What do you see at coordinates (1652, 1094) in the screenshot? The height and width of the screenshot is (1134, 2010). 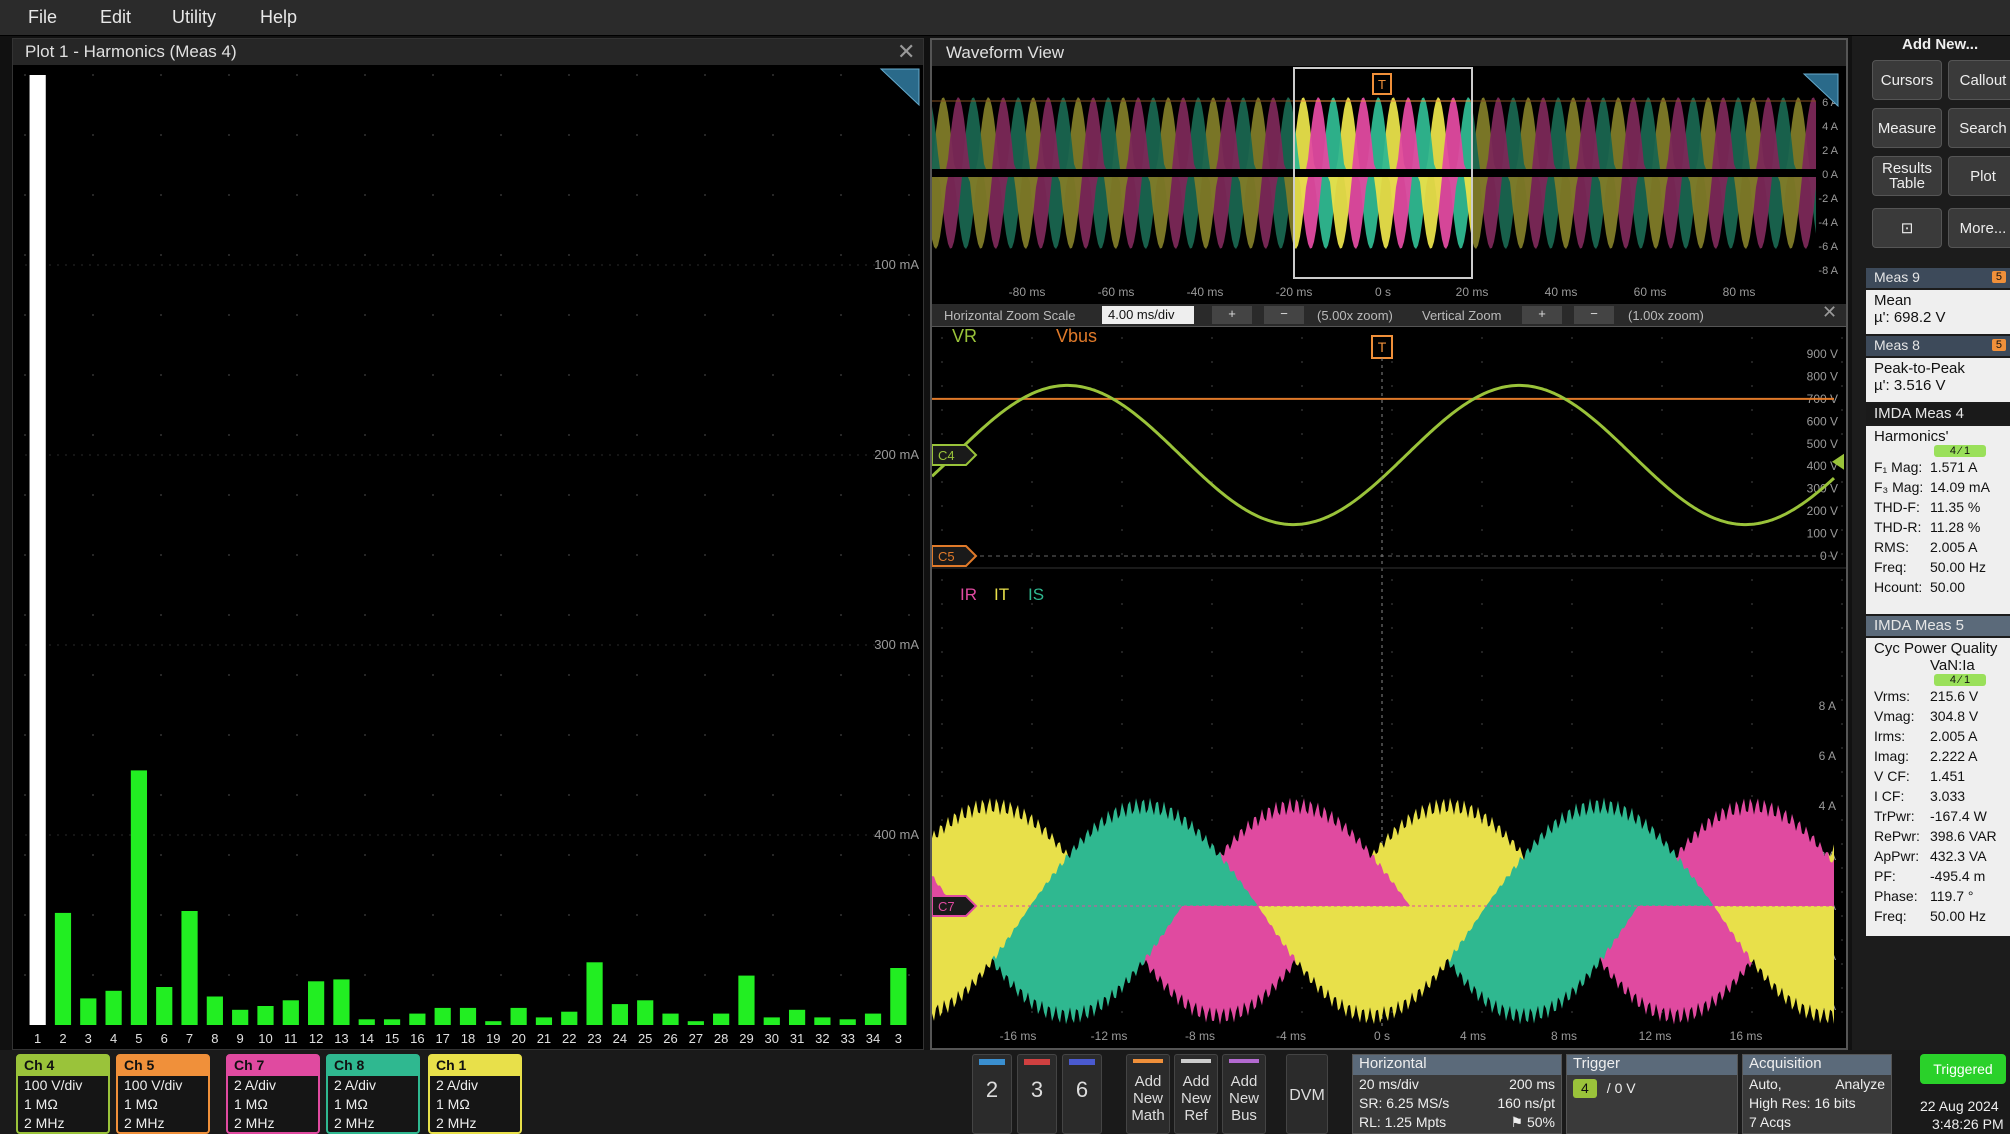 I see `trigger-section: Trigger 4 / 0 V` at bounding box center [1652, 1094].